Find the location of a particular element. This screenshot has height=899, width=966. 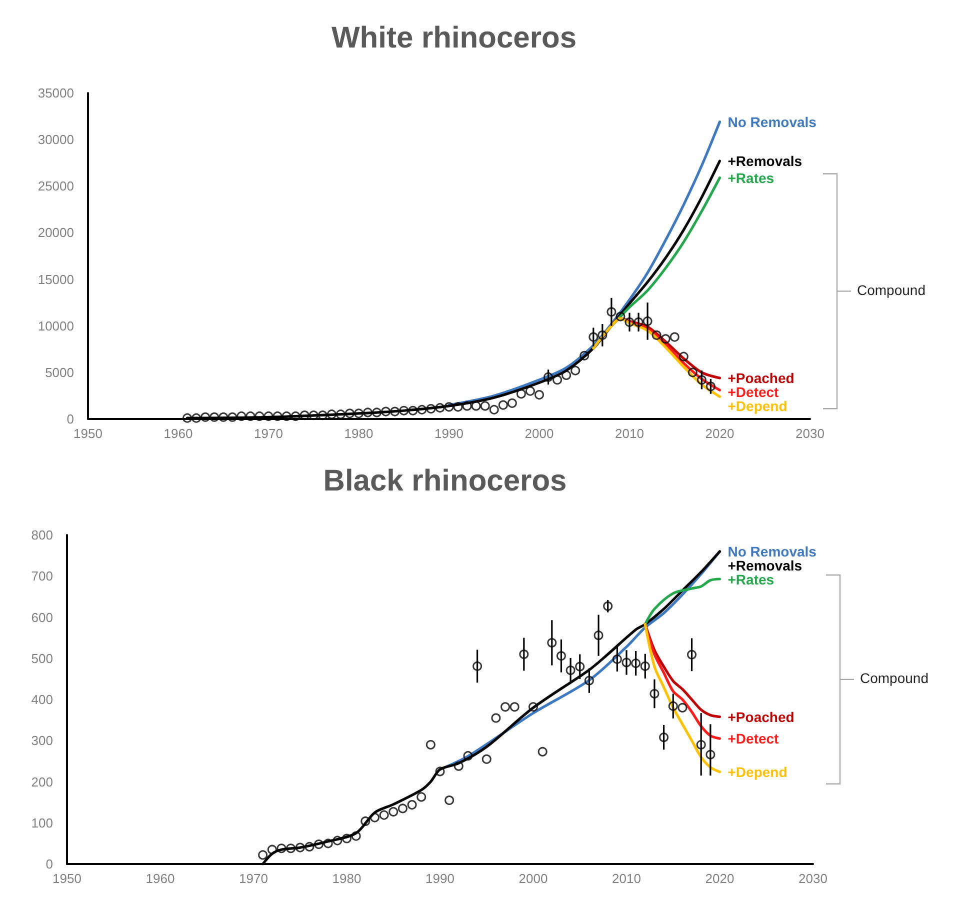

x-tick-label: 1960 is located at coordinates (160, 878).